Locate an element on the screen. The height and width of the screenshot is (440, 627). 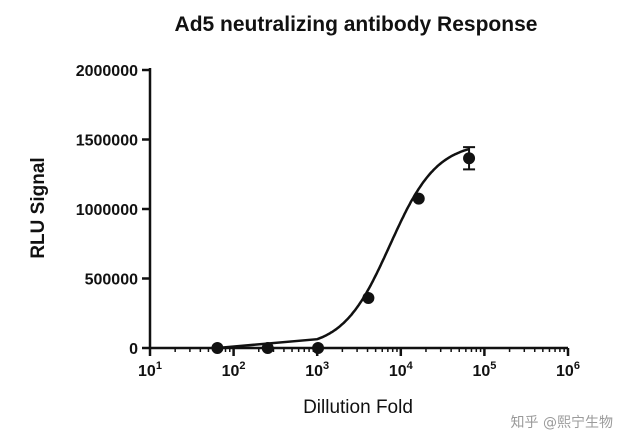
x-tick-exponent: 4 is located at coordinates (410, 366).